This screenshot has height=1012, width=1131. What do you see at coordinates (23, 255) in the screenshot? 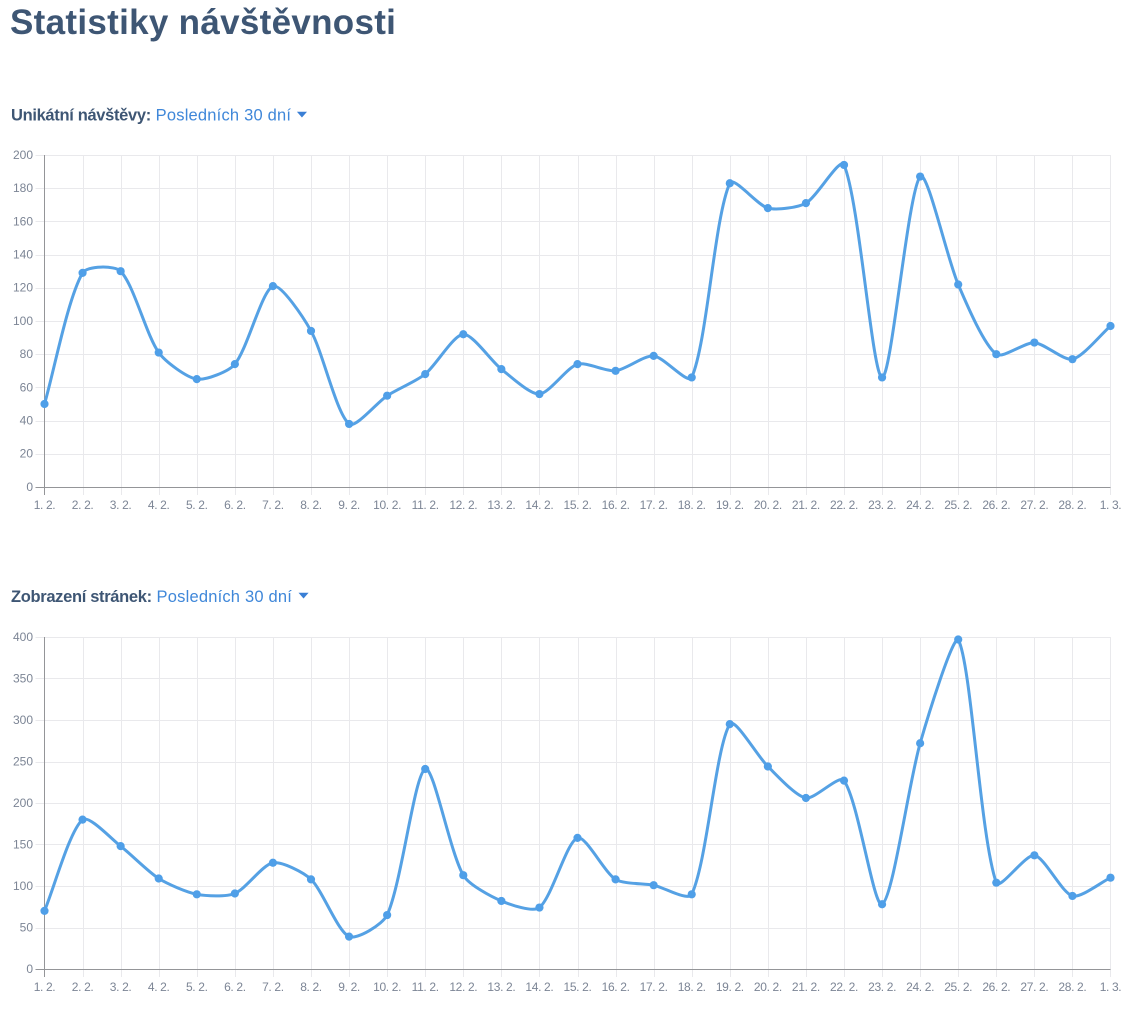
I see `svg-text: 140` at bounding box center [23, 255].